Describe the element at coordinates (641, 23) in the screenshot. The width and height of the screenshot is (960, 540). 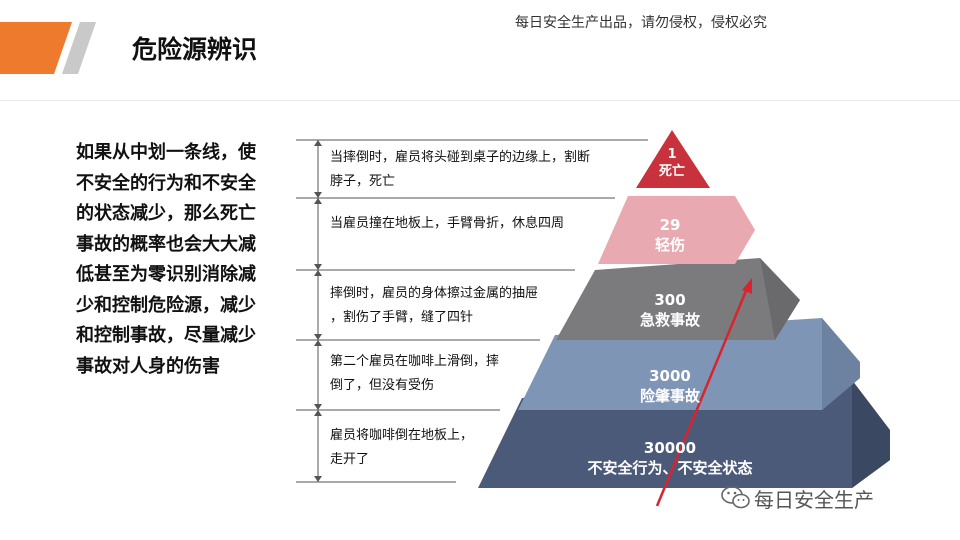
I see `copyright-watermark: 每日安全生产出品，请勿侵权，侵权必究` at that location.